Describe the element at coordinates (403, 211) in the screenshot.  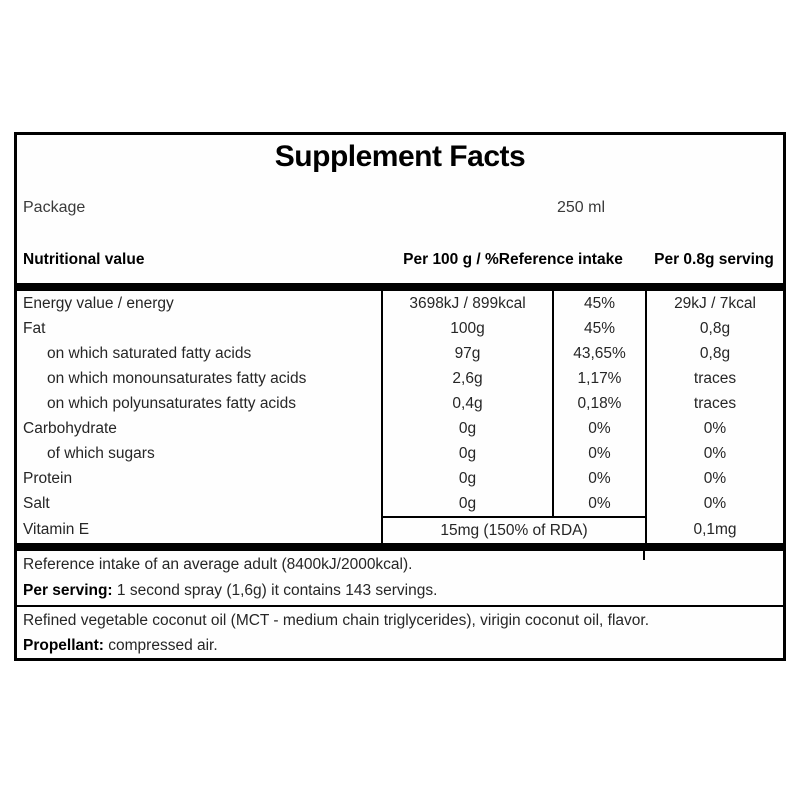
I see `package-row: Package 250 ml` at that location.